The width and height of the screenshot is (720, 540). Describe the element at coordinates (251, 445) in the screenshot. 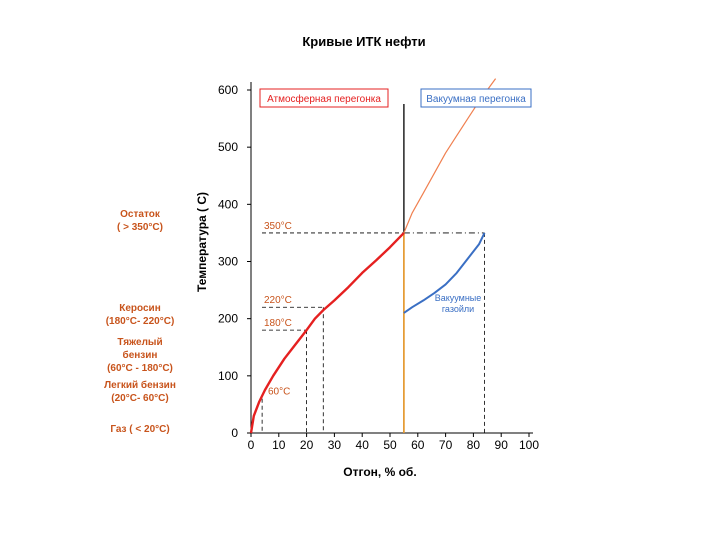

I see `x-tick-label: 0` at that location.